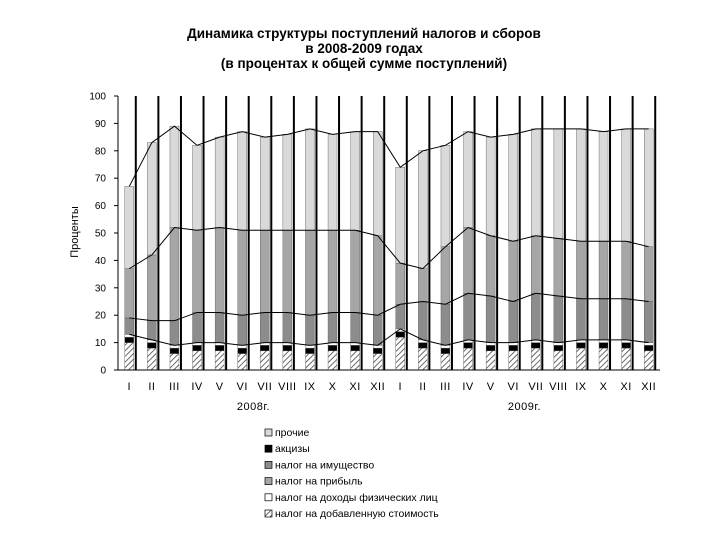  I want to click on legend-entry-label: прочие, so click(292, 433).